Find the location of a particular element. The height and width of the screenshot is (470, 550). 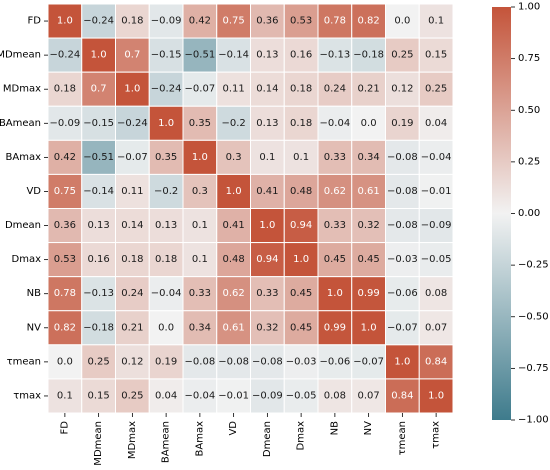

cell-value-label: 0.75 is located at coordinates (233, 21).